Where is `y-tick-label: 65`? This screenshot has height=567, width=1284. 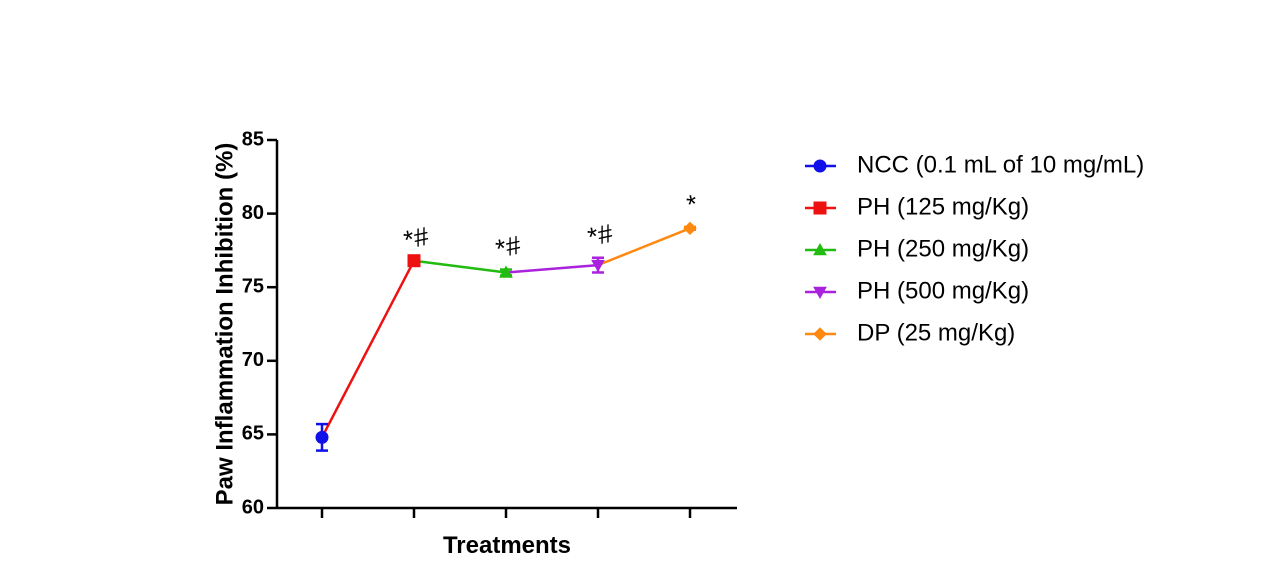
y-tick-label: 65 is located at coordinates (253, 434).